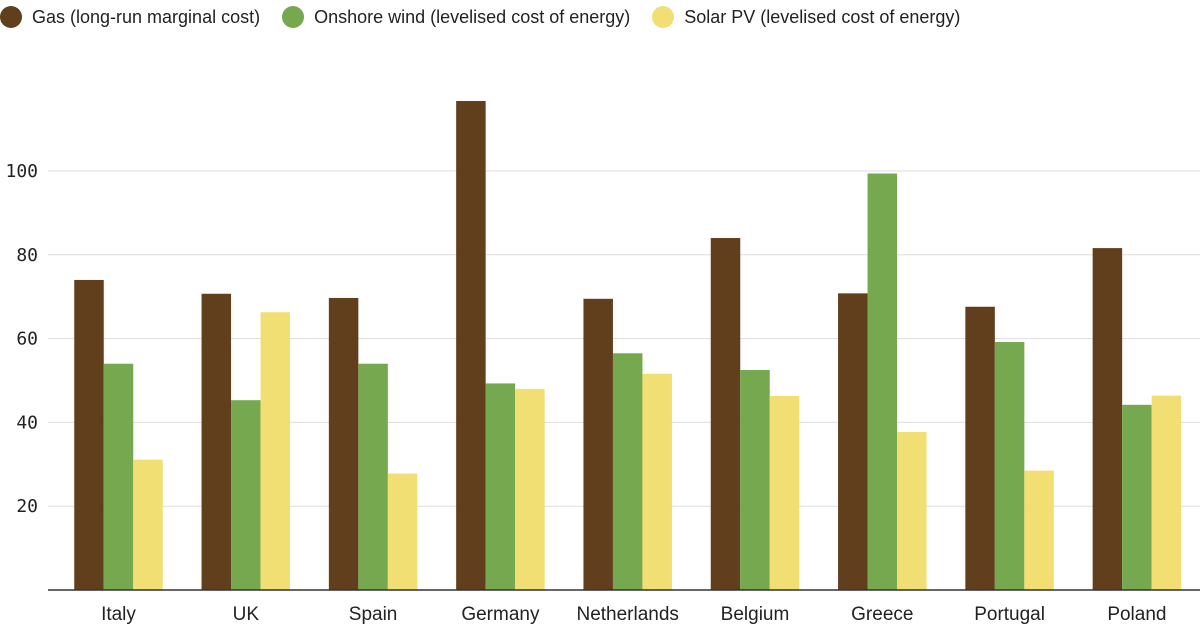 The width and height of the screenshot is (1200, 633). What do you see at coordinates (1137, 497) in the screenshot?
I see `bar-onshore-wind-poland` at bounding box center [1137, 497].